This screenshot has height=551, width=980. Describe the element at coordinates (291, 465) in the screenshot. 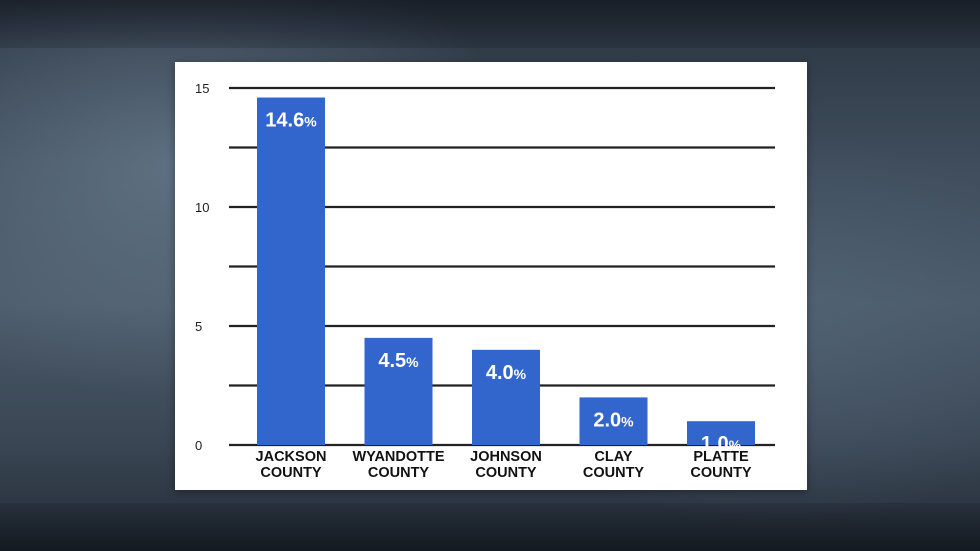

I see `category-label-0: JACKSON COUNTY` at that location.